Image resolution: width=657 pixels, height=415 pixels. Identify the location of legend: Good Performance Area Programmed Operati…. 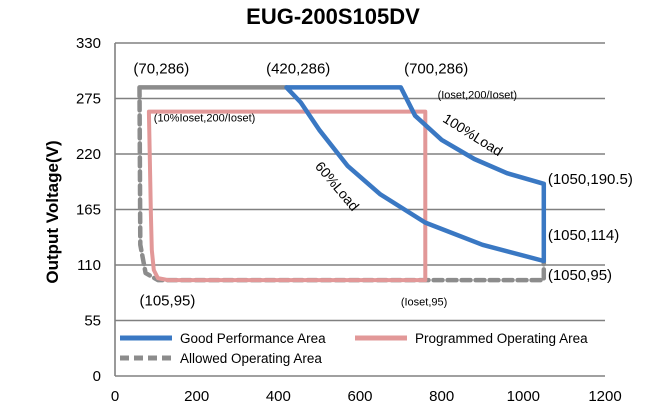
(354, 348).